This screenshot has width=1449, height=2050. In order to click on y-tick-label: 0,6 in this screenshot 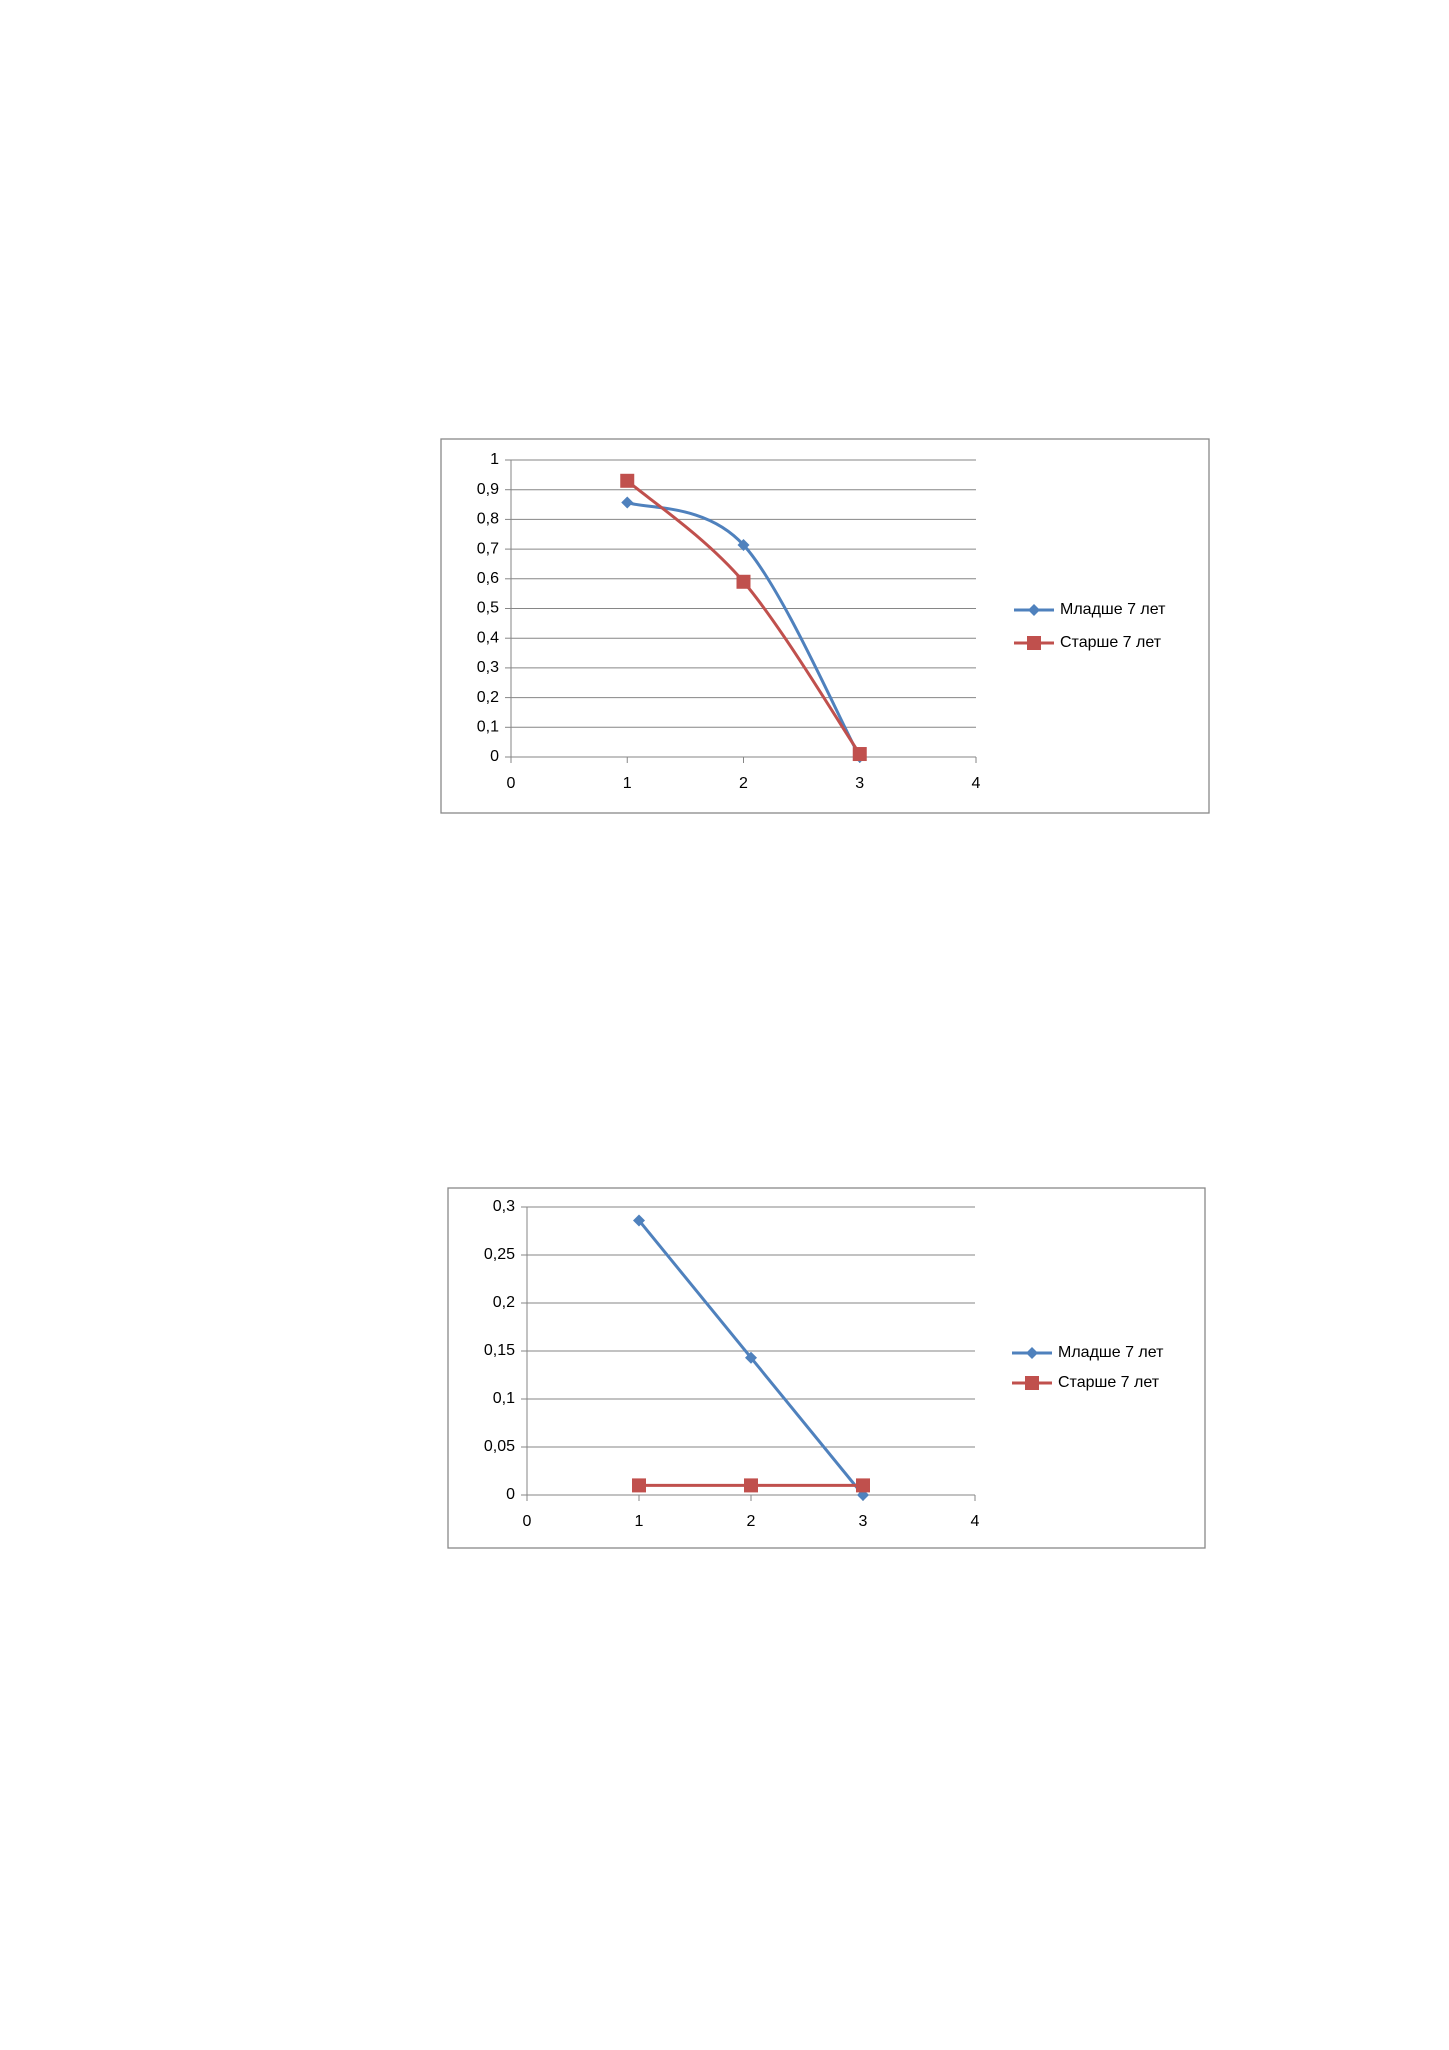, I will do `click(488, 578)`.